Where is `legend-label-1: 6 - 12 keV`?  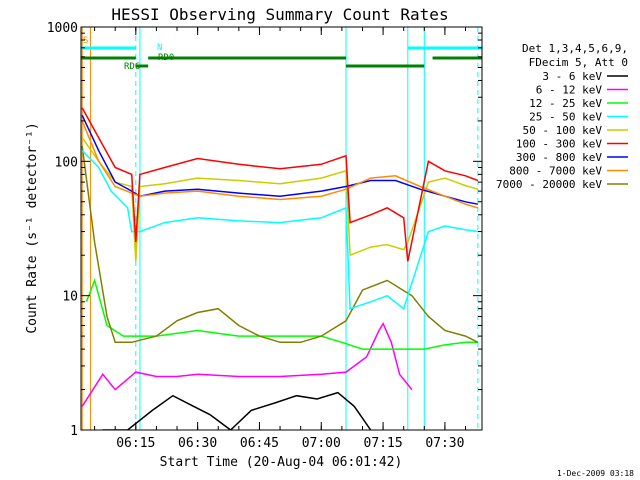
legend-label-1: 6 - 12 keV is located at coordinates (569, 90).